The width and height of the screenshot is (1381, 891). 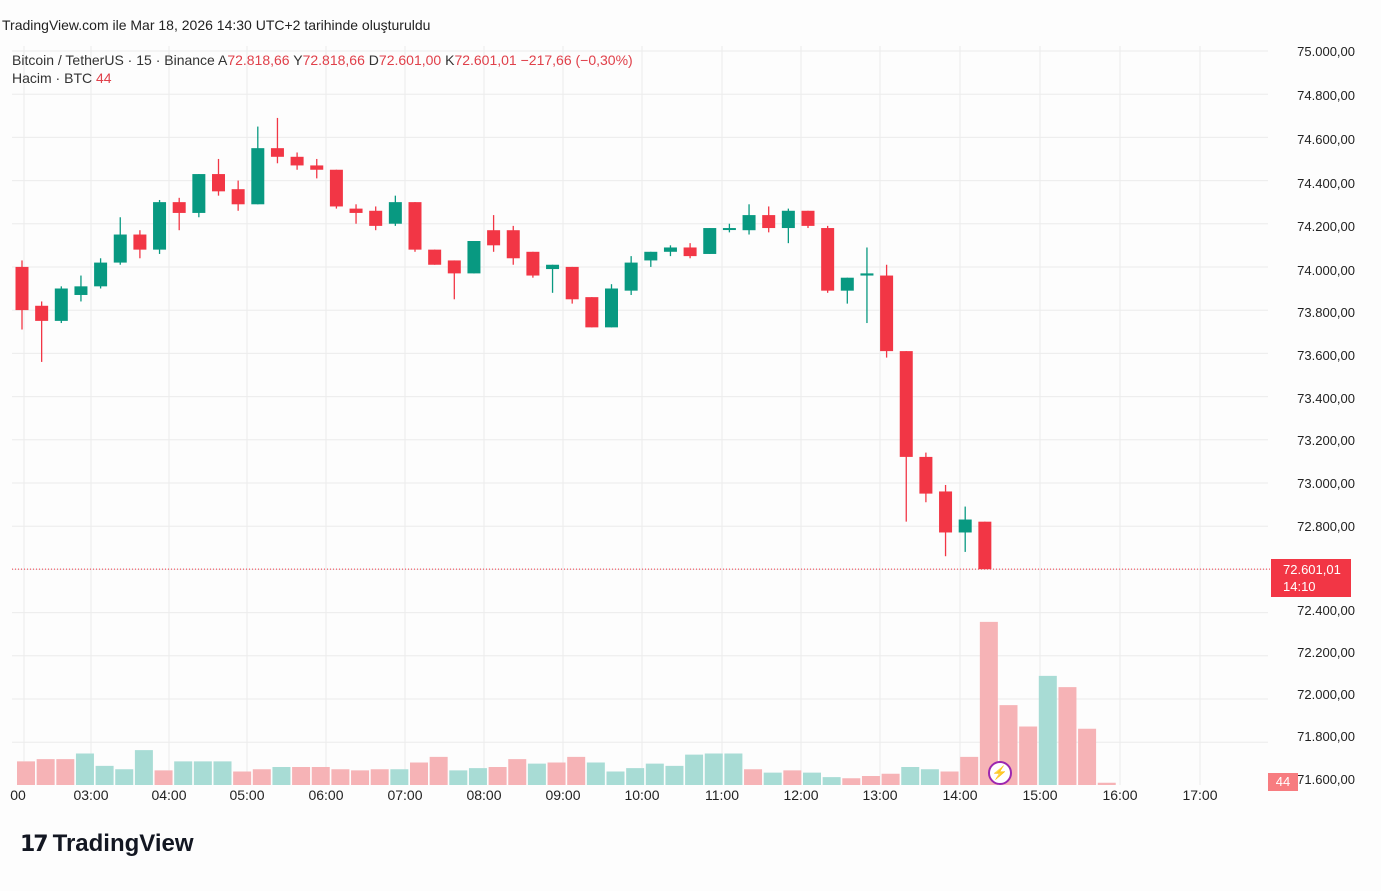 I want to click on y-tick-label: 74.600,00, so click(x=1326, y=139).